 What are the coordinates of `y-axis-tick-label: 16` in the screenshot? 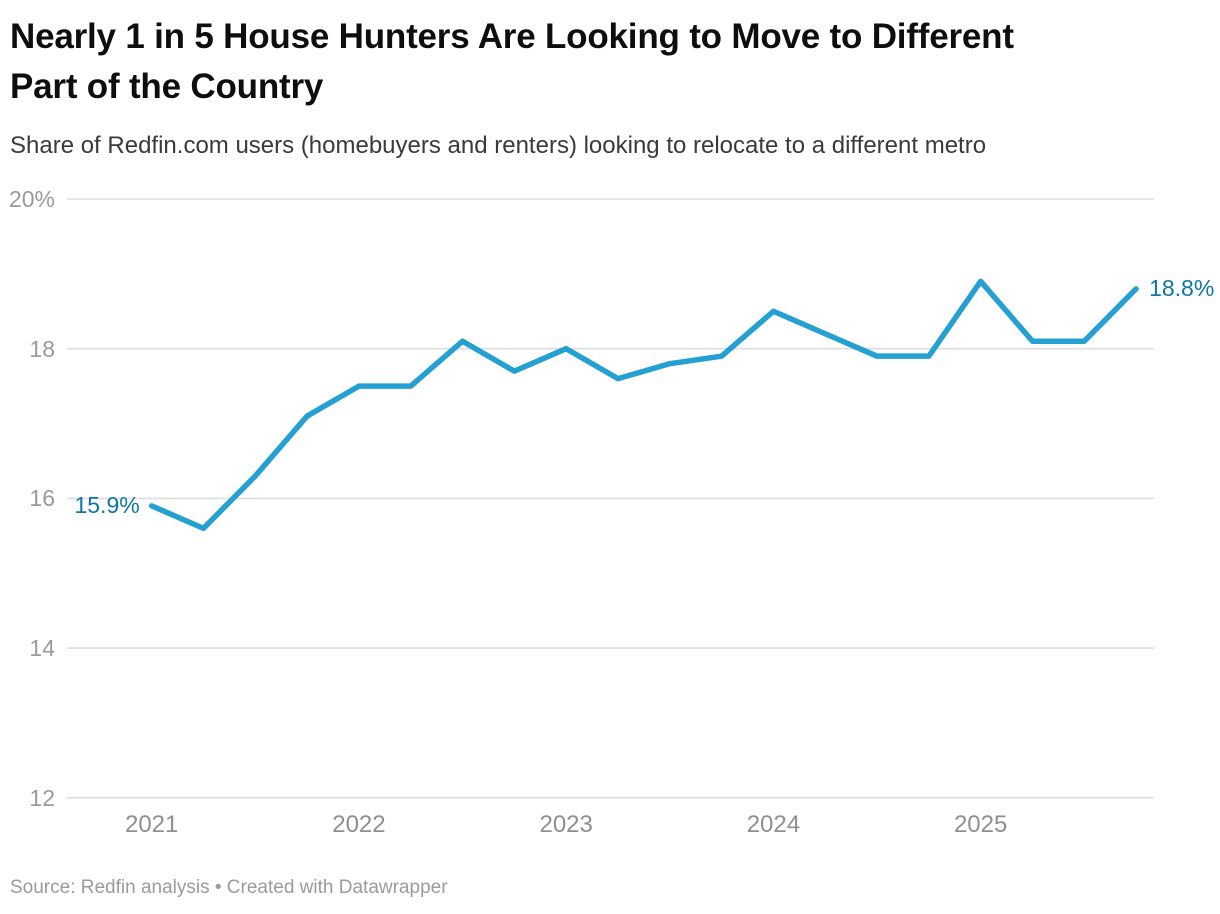 It's located at (42, 498).